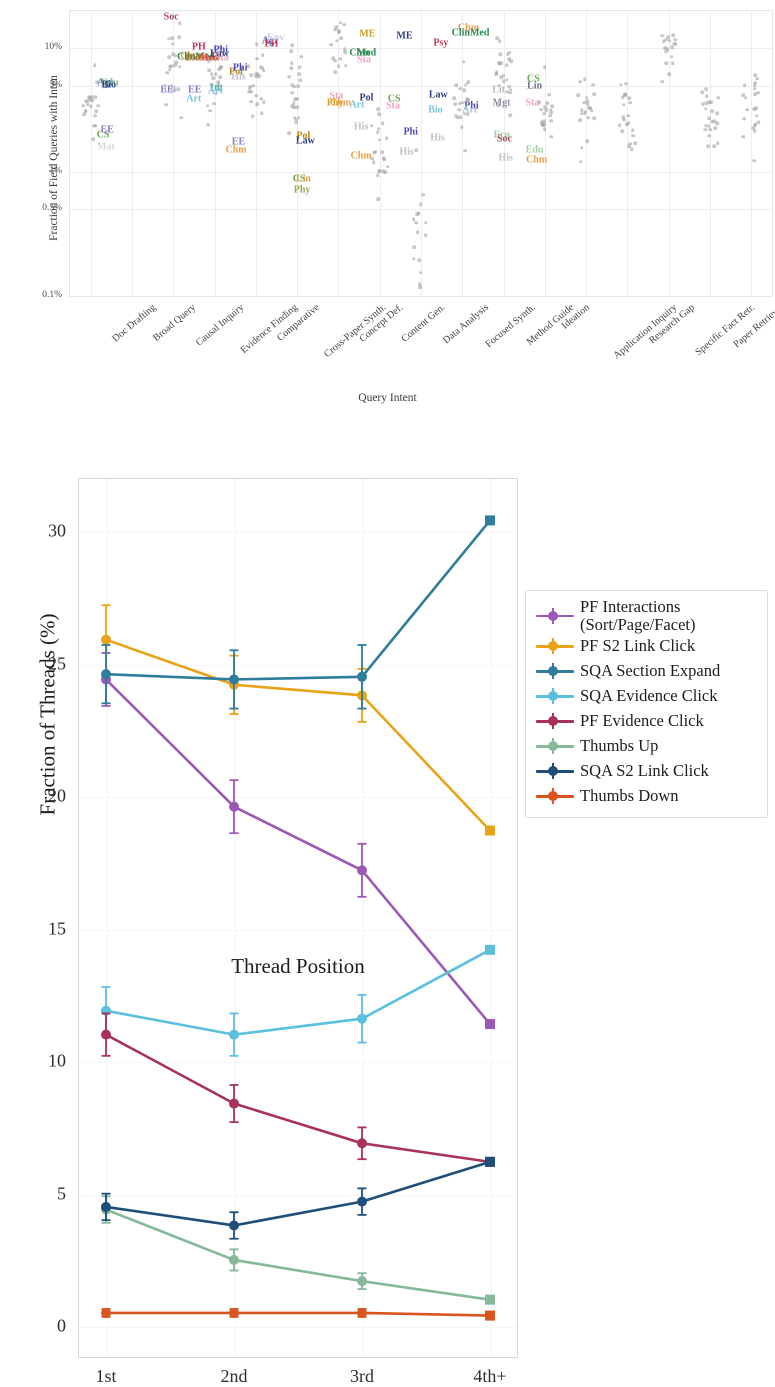 This screenshot has height=1387, width=775. What do you see at coordinates (646, 796) in the screenshot?
I see `legend-item-7: Thumbs Down` at bounding box center [646, 796].